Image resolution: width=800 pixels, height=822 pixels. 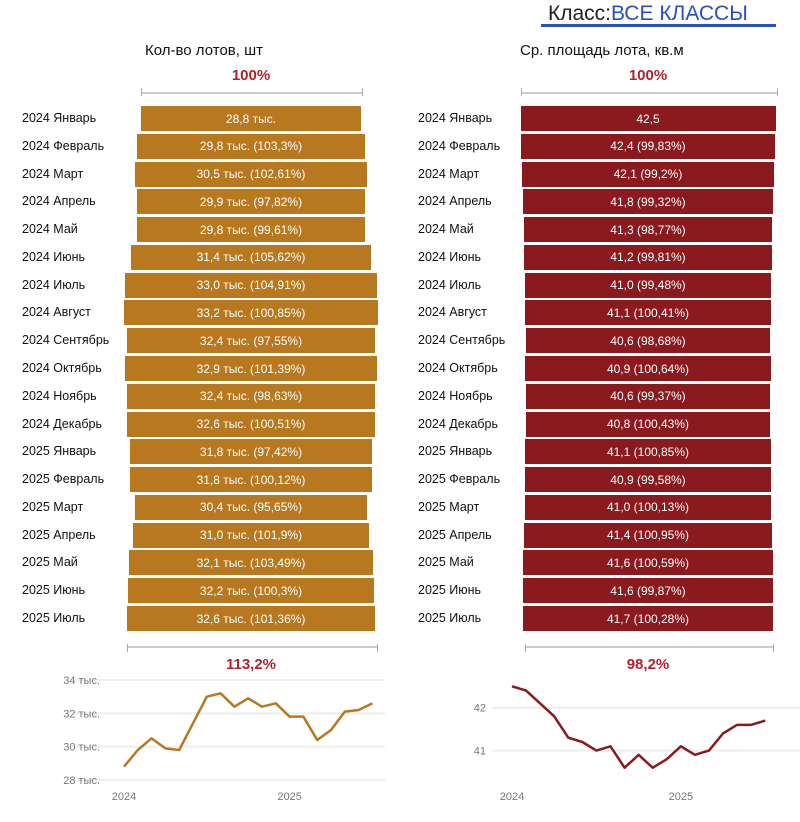 What do you see at coordinates (251, 285) in the screenshot?
I see `bar: 33,0 тыс. (104,91%)` at bounding box center [251, 285].